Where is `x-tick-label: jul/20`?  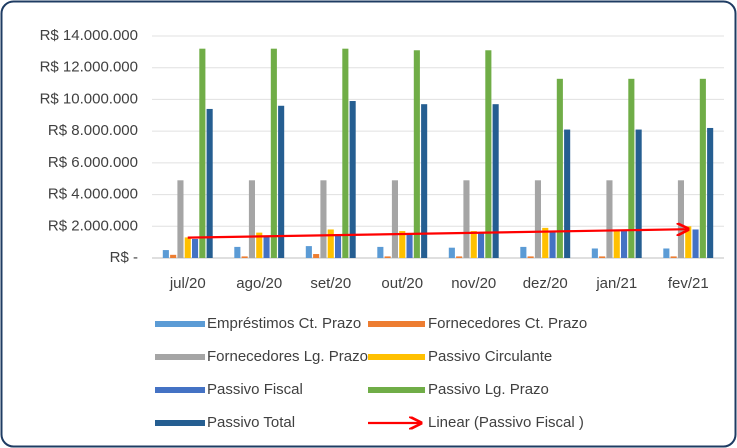
x-tick-label: jul/20 is located at coordinates (187, 283).